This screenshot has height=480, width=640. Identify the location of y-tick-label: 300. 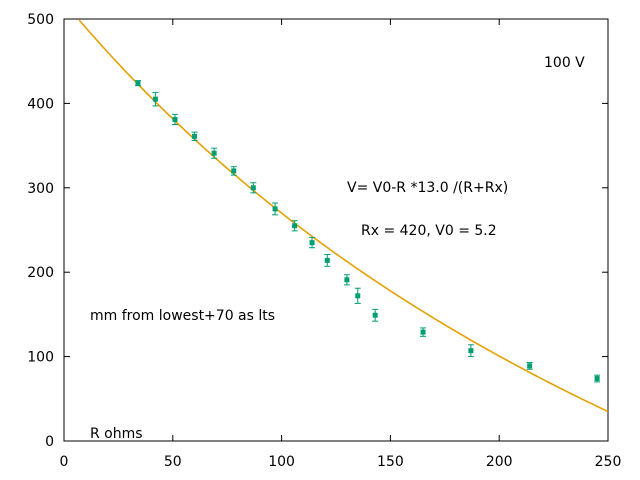
(40, 189).